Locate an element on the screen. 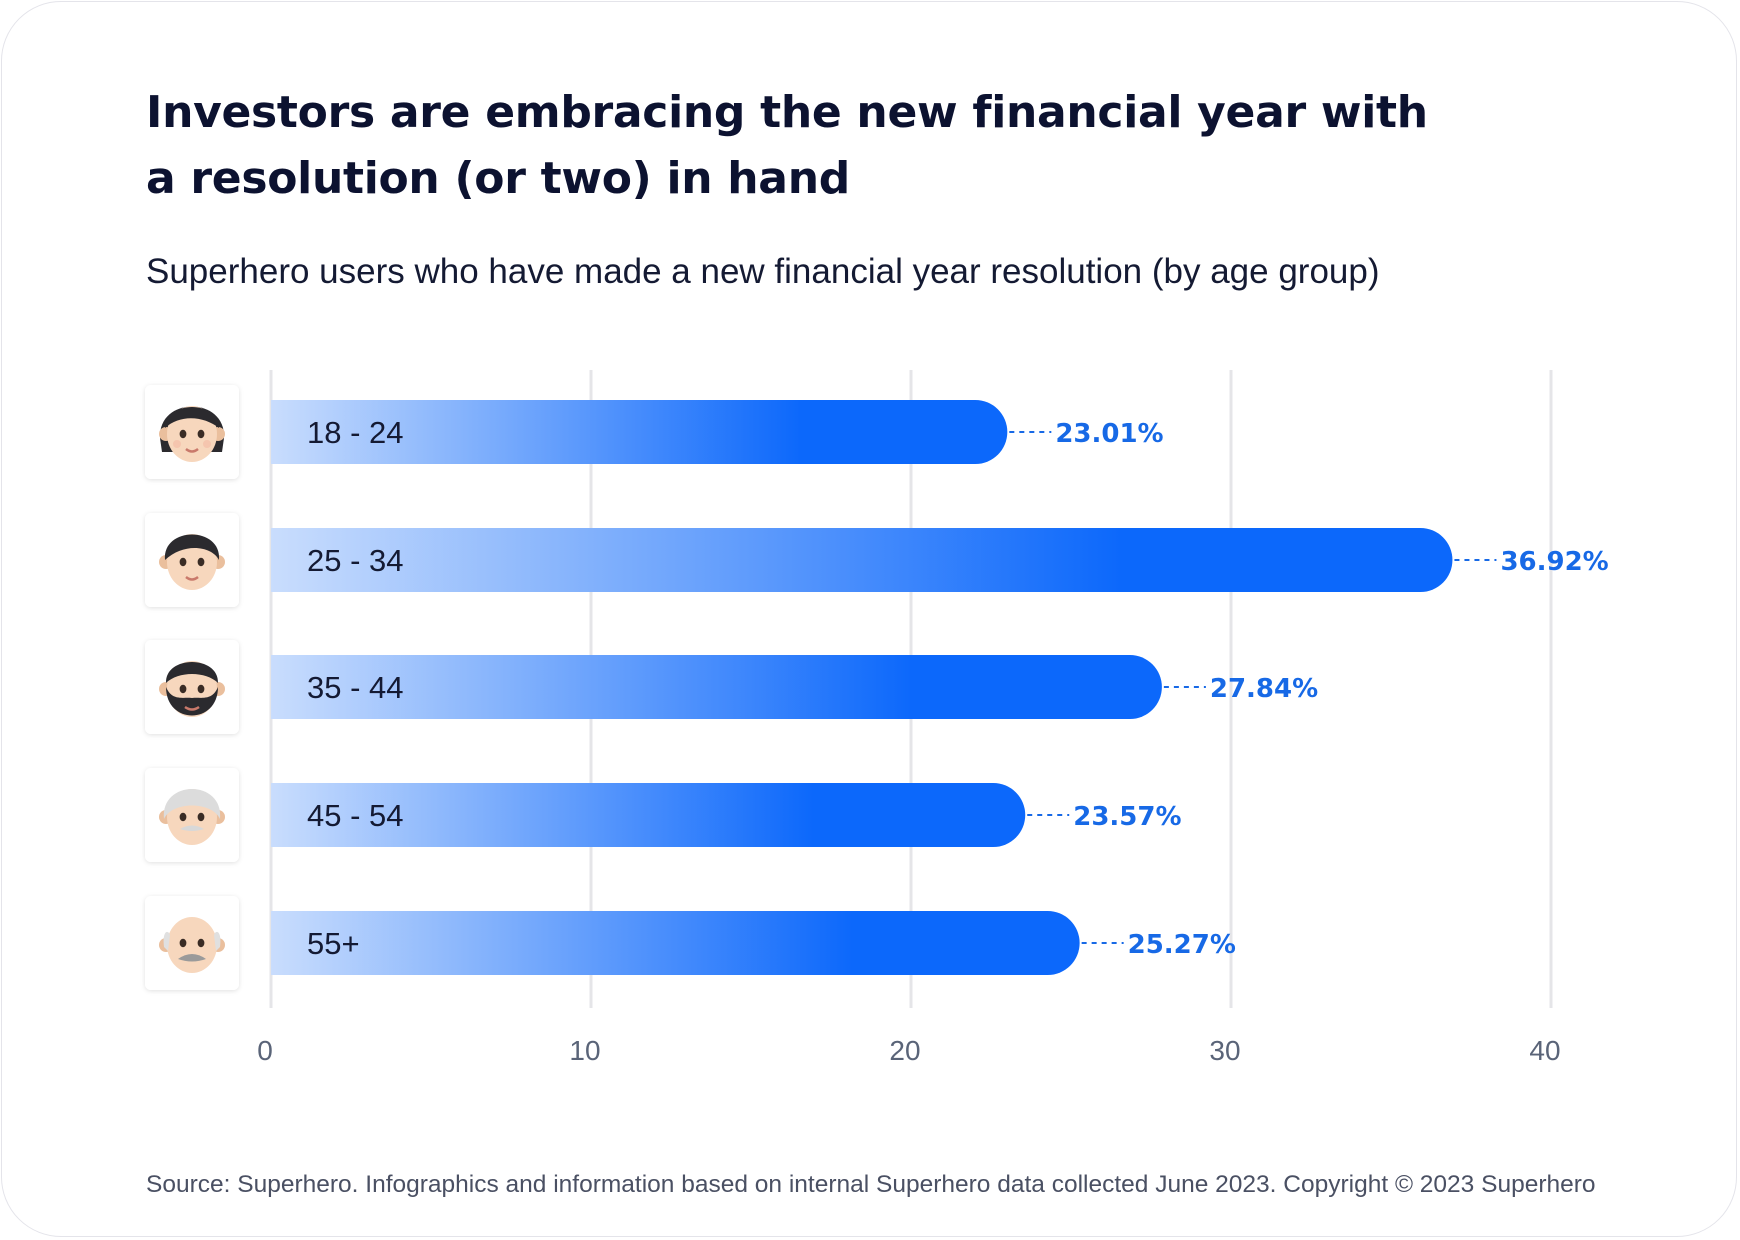 The height and width of the screenshot is (1240, 1740). value-label: 23.01% is located at coordinates (1109, 434).